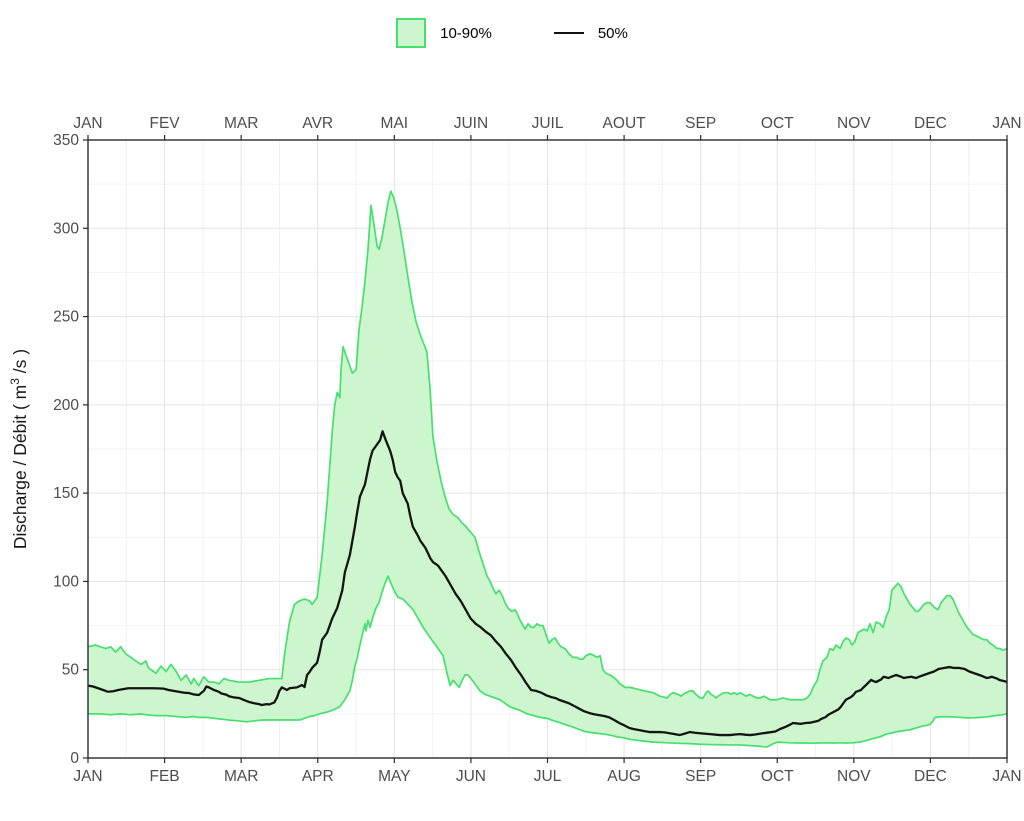  What do you see at coordinates (411, 33) in the screenshot?
I see `band-swatch-icon` at bounding box center [411, 33].